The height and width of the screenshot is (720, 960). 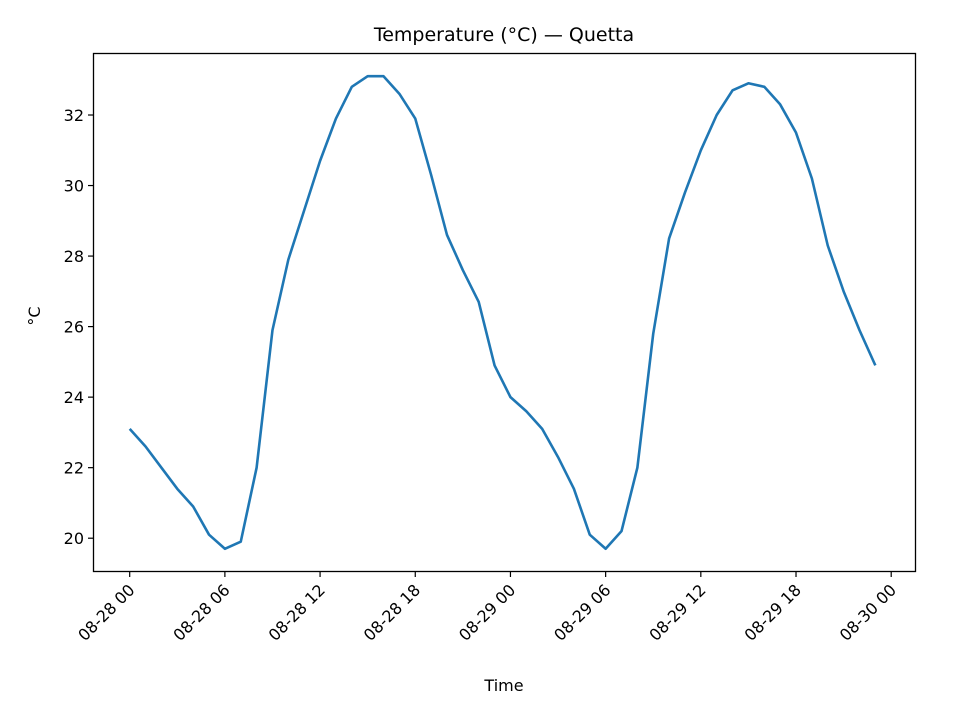 What do you see at coordinates (201, 612) in the screenshot?
I see `x-tick-label: 08-28 06` at bounding box center [201, 612].